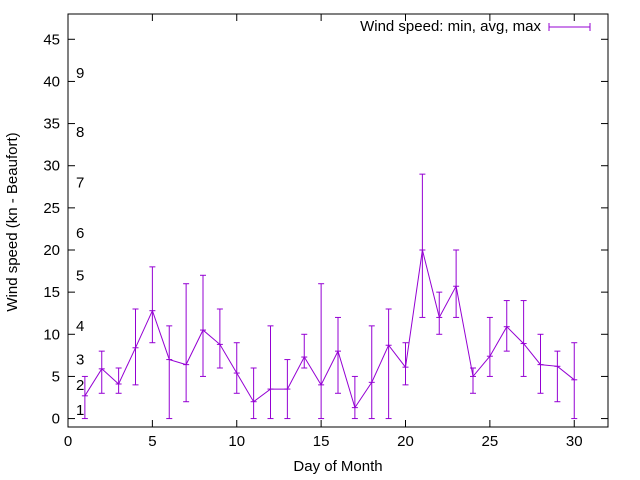 This screenshot has width=640, height=480. I want to click on x-tick-label: 5, so click(152, 441).